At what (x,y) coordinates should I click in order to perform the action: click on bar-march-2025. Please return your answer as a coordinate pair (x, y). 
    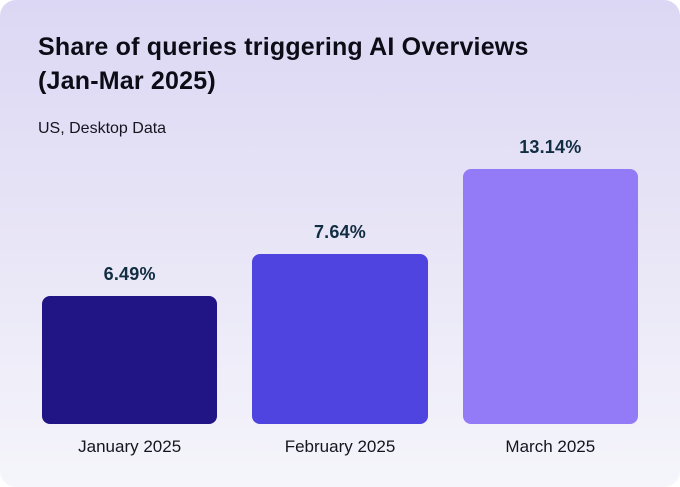
    Looking at the image, I should click on (550, 296).